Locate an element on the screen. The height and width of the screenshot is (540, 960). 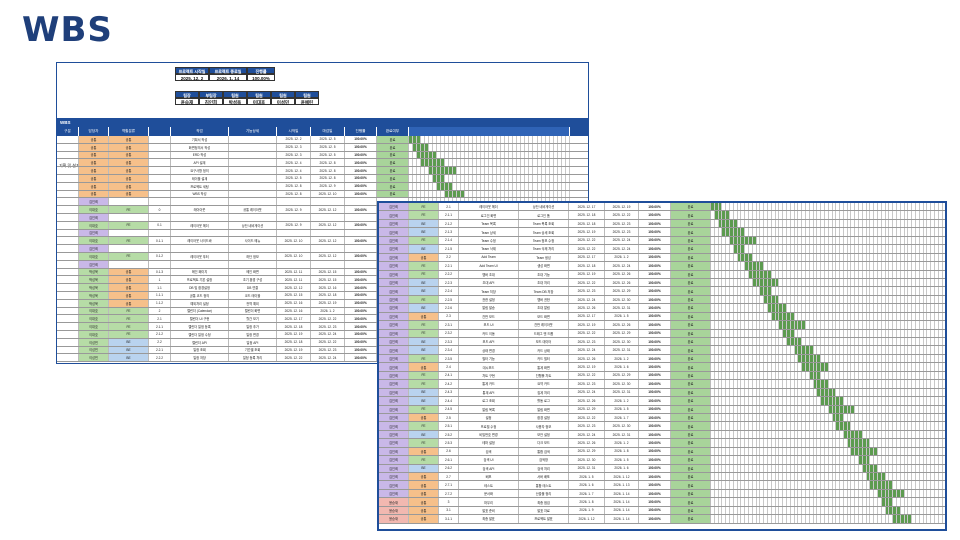
assignee-cell: 이성민 is located at coordinates (94, 342).